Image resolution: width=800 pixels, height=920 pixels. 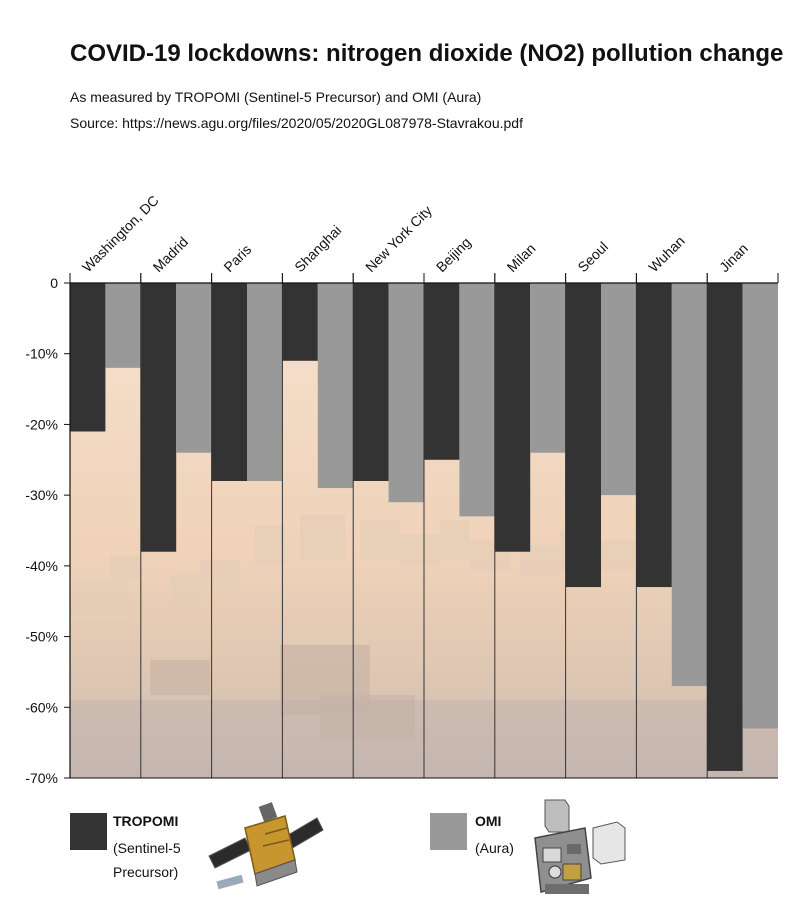 What do you see at coordinates (453, 254) in the screenshot?
I see `category-label: Beijing` at bounding box center [453, 254].